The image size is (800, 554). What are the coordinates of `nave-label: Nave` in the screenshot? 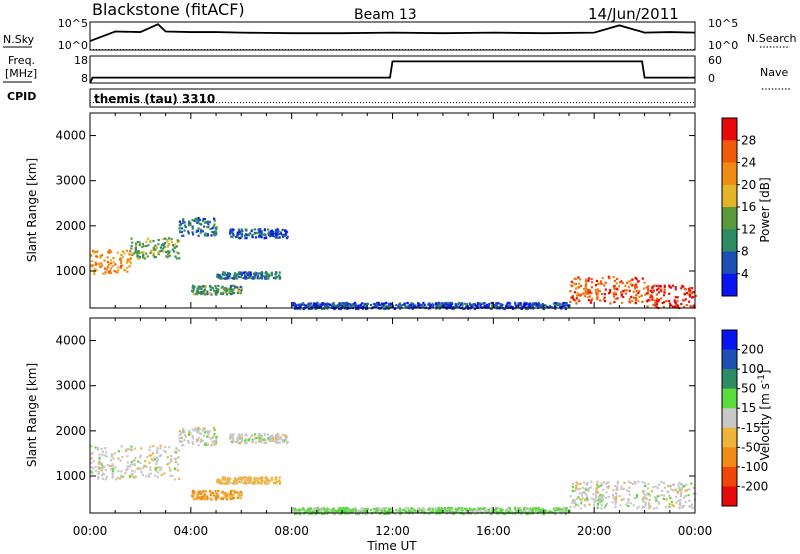 It's located at (774, 72).